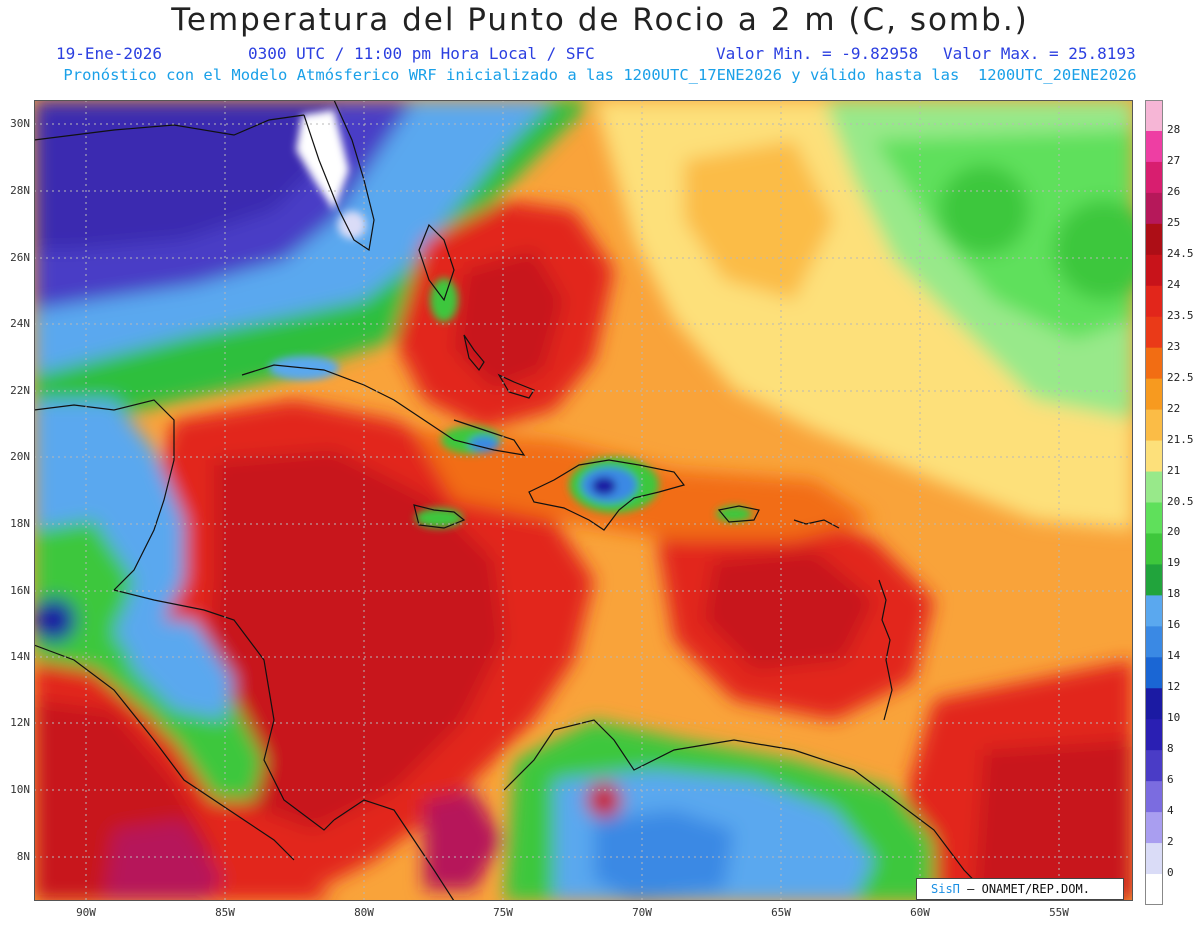 Image resolution: width=1200 pixels, height=927 pixels. What do you see at coordinates (1174, 129) in the screenshot?
I see `colorbar-label: 28` at bounding box center [1174, 129].